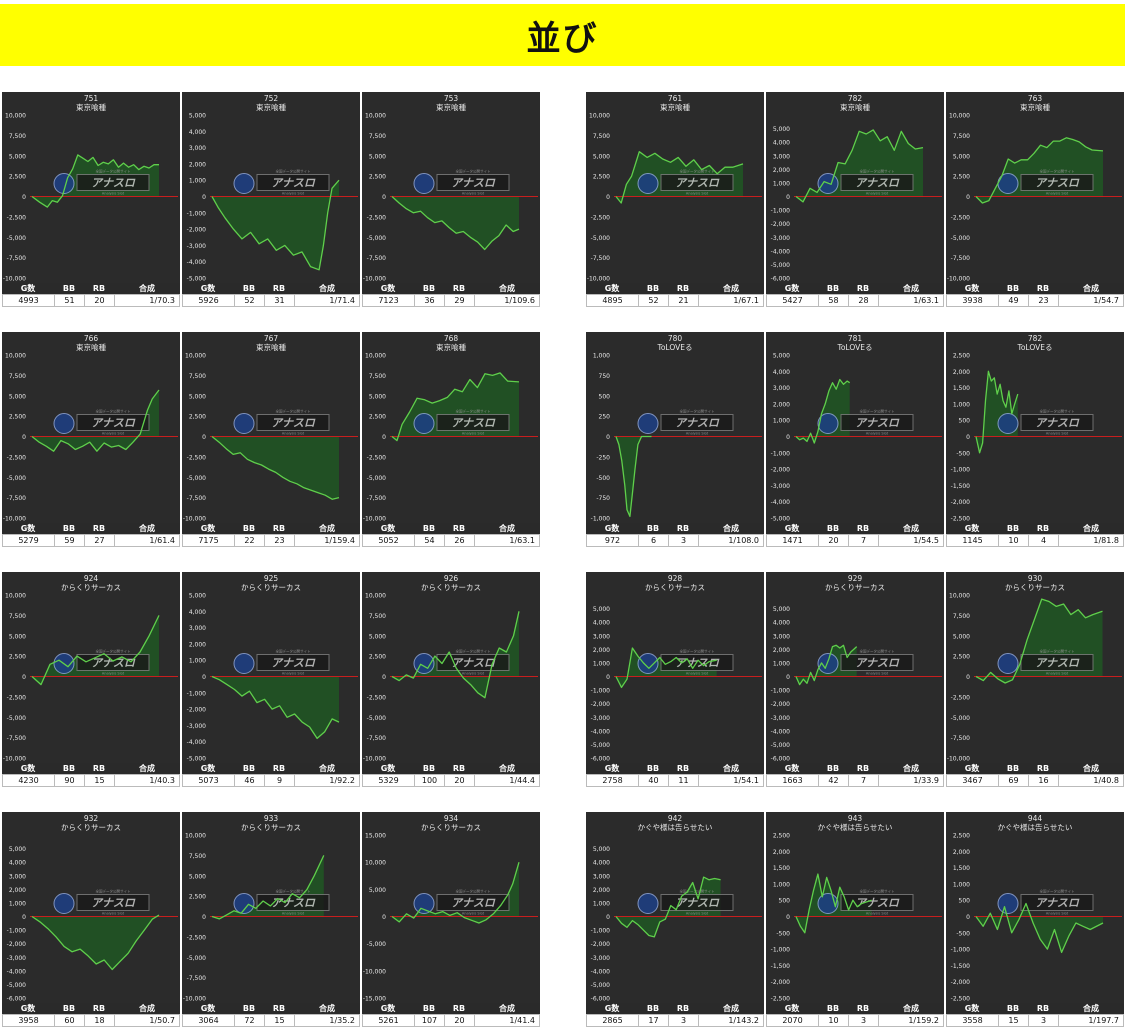  What do you see at coordinates (17, 478) in the screenshot?
I see `y-tick-label: -5,000` at bounding box center [17, 478].